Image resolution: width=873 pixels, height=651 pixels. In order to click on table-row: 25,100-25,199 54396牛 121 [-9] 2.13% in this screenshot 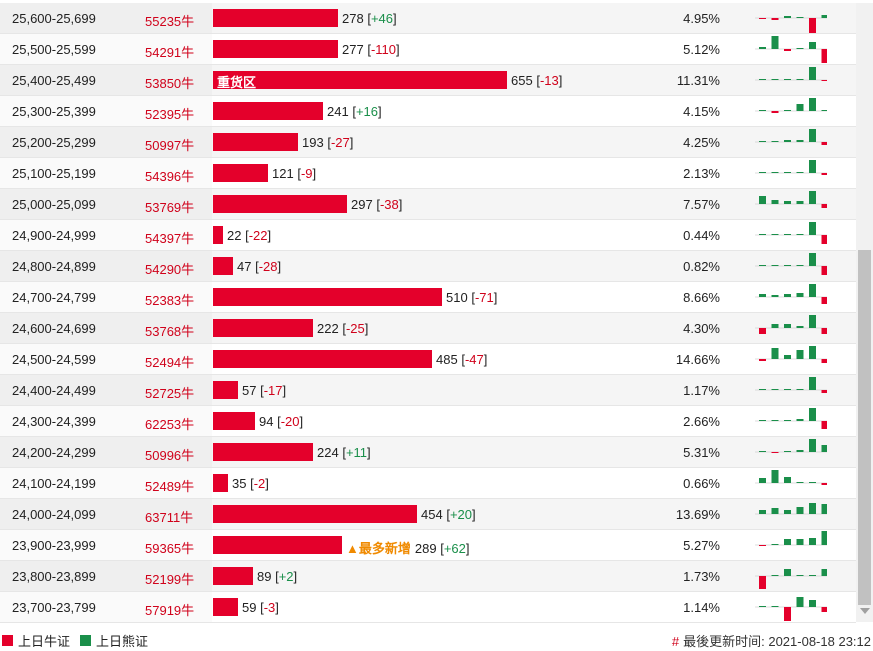, I will do `click(428, 173)`.